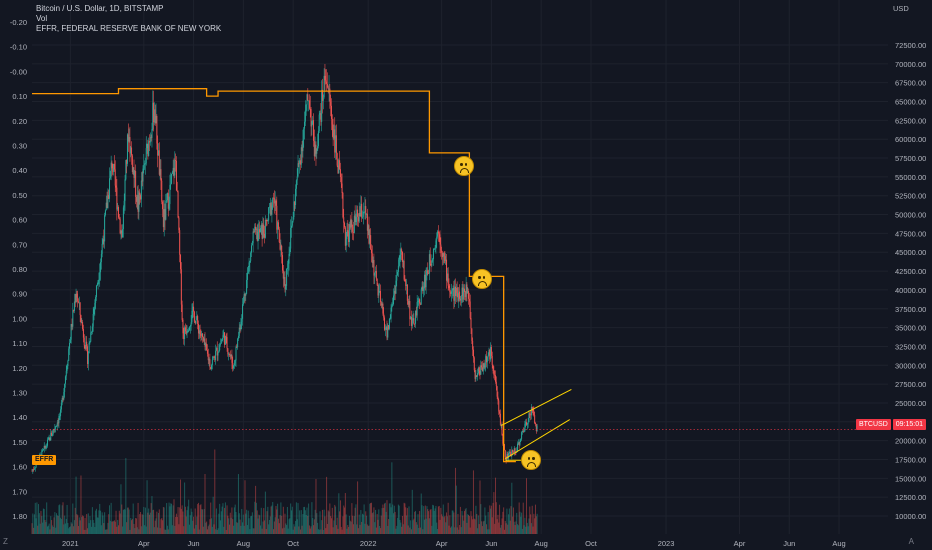  Describe the element at coordinates (5, 541) in the screenshot. I see `timezone-toggle: Z` at that location.